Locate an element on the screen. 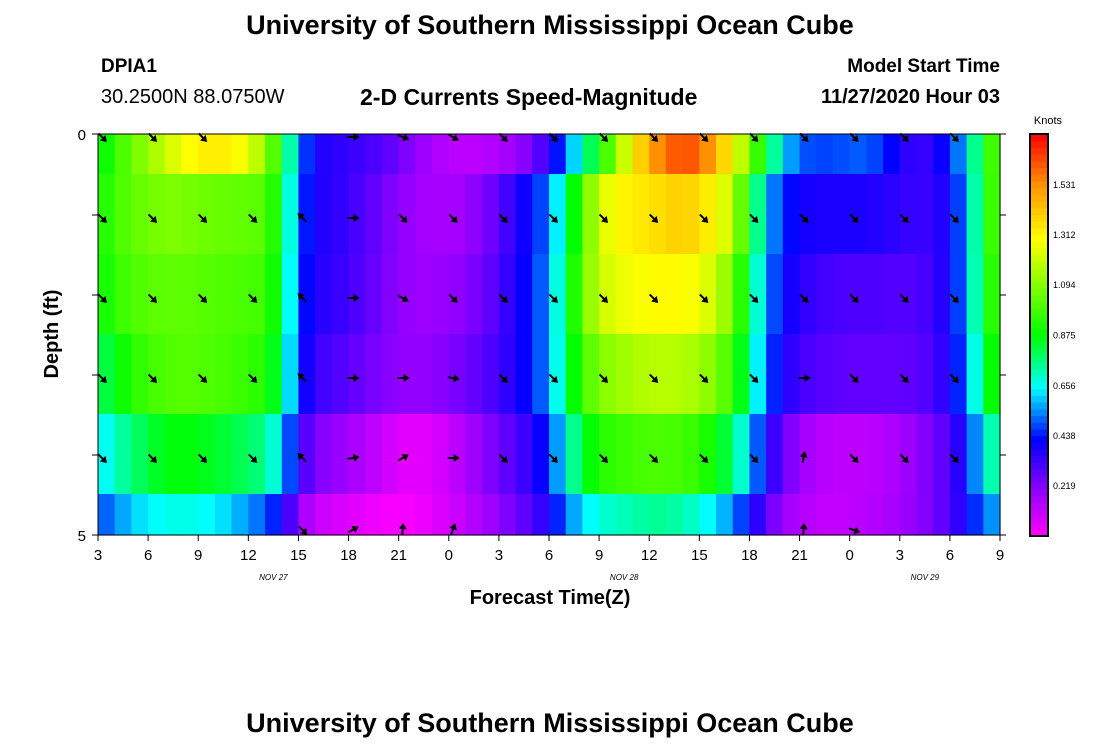 The image size is (1100, 750). x-tick-label: 18 is located at coordinates (749, 555).